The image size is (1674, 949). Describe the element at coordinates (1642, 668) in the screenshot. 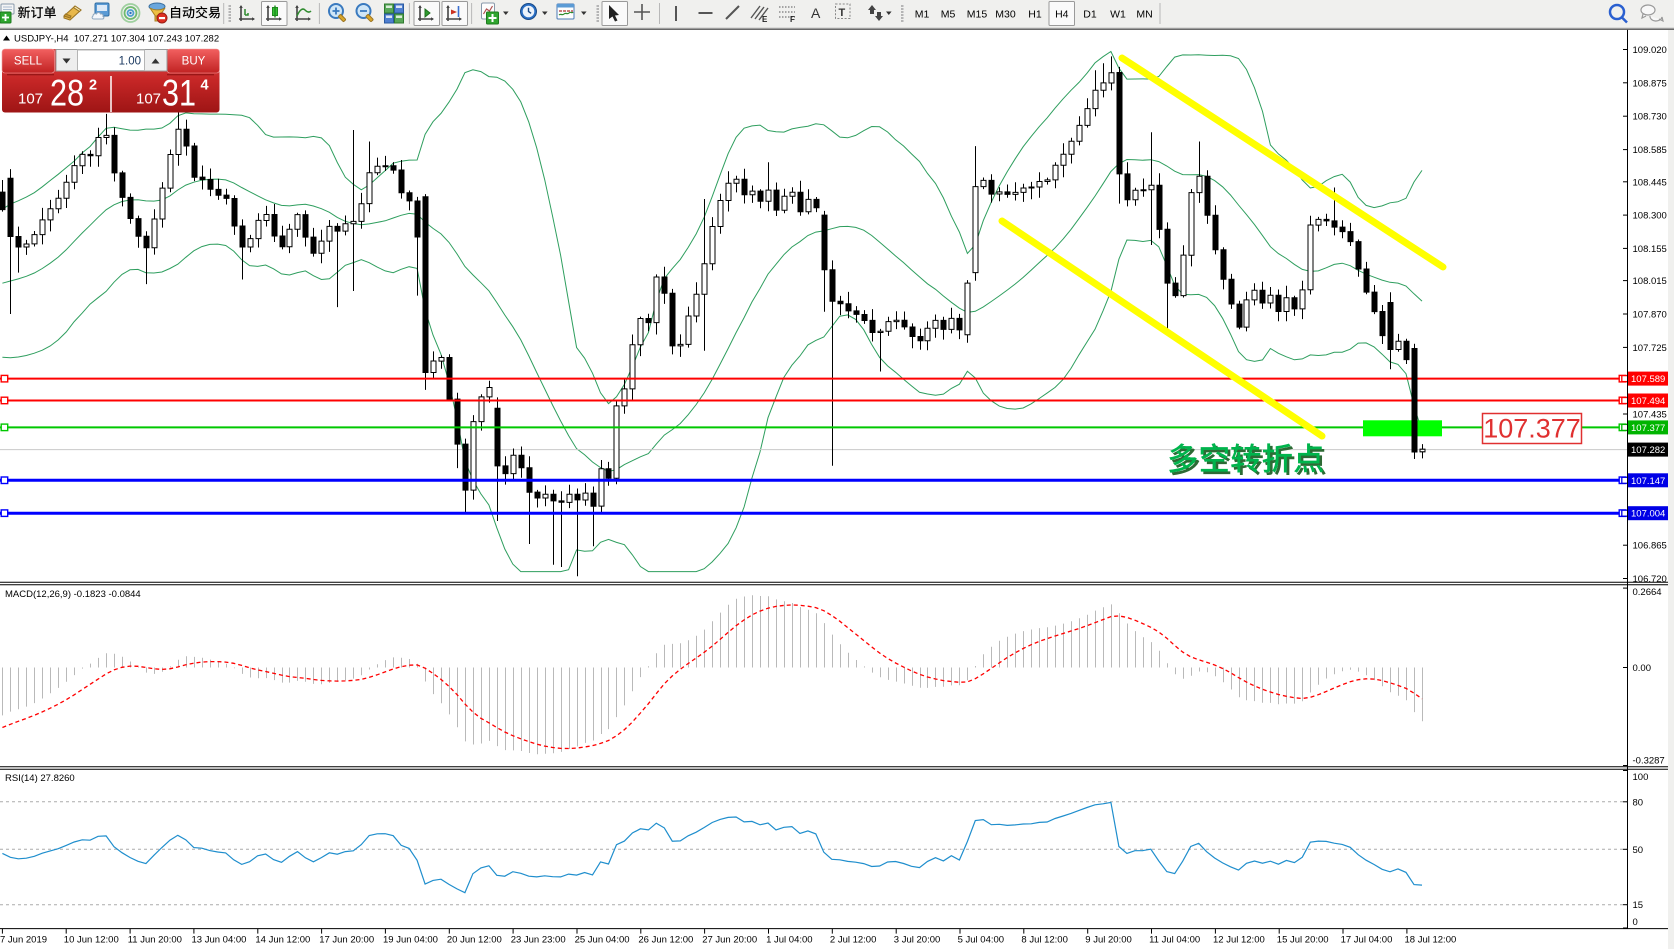

I see `svg-text: 0.00` at that location.